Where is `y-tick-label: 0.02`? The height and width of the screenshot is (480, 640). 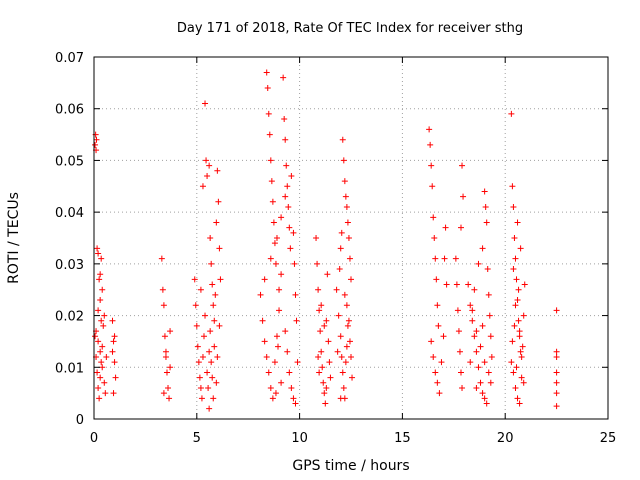 y-tick-label: 0.02 is located at coordinates (69, 317).